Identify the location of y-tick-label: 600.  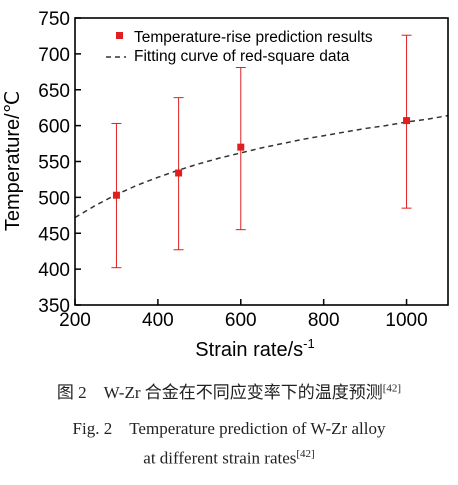
(54, 127).